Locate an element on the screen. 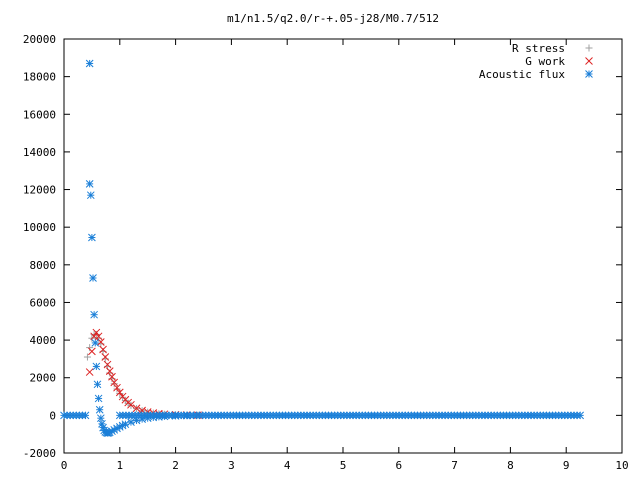  y-tick-label: 18000 is located at coordinates (39, 77).